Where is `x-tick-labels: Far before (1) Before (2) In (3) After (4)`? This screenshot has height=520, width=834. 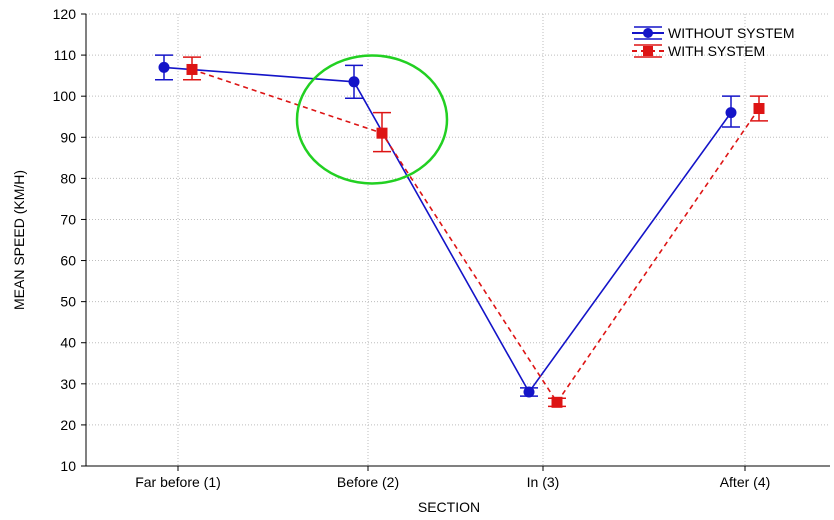
x-tick-labels: Far before (1) Before (2) In (3) After (4) is located at coordinates (452, 478).